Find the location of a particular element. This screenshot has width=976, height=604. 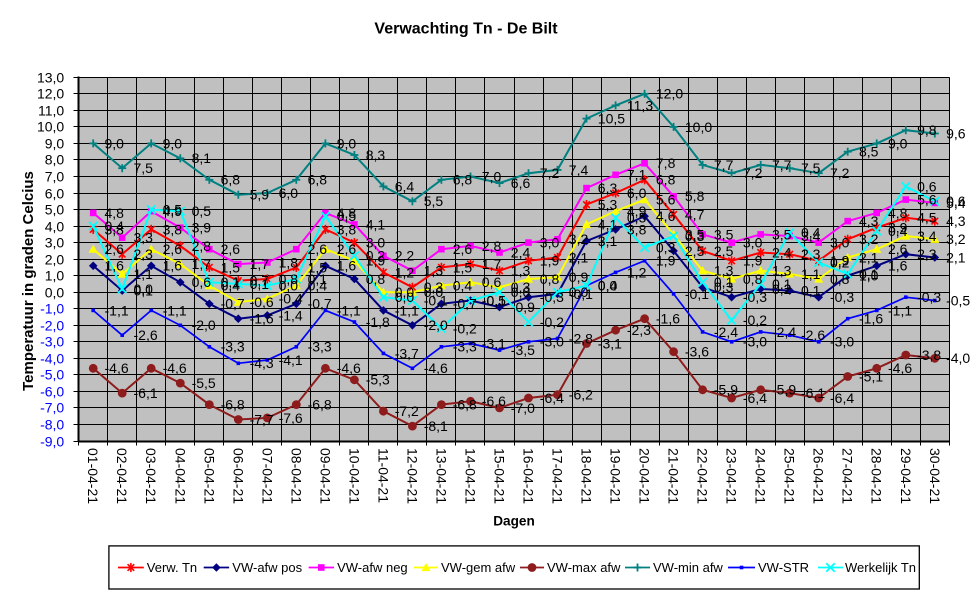

svg-text: -4,0 is located at coordinates (958, 358).